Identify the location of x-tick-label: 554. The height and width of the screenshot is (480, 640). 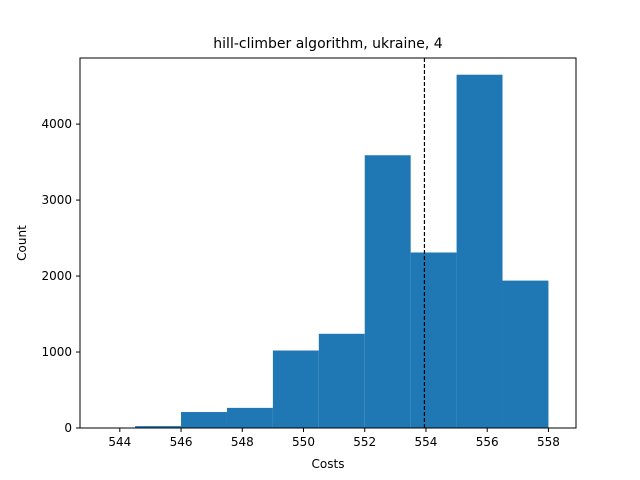
(426, 442).